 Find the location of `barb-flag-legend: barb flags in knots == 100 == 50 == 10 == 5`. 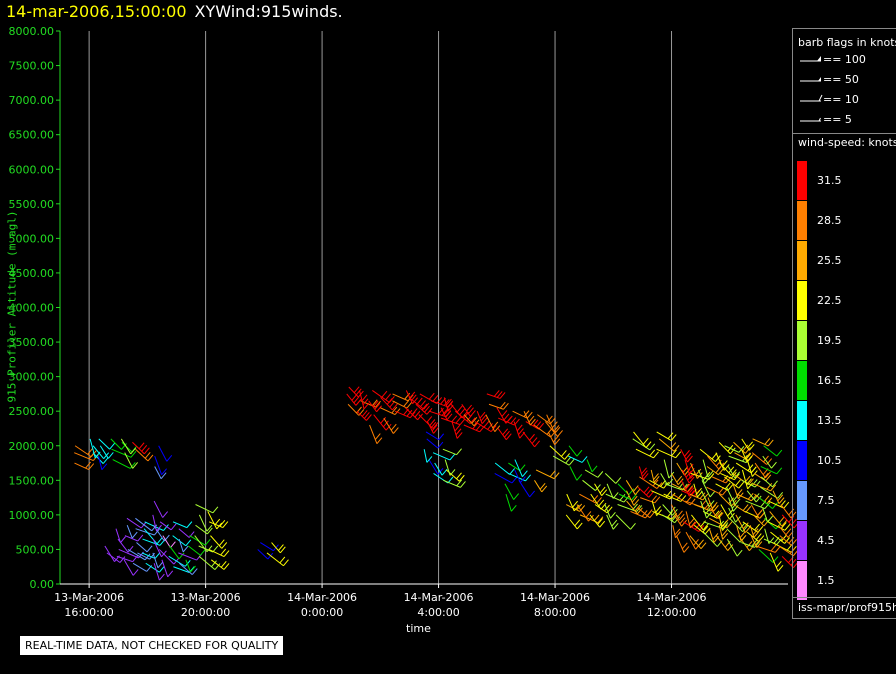

barb-flag-legend: barb flags in knots == 100 == 50 == 10 == 5 is located at coordinates (844, 80).